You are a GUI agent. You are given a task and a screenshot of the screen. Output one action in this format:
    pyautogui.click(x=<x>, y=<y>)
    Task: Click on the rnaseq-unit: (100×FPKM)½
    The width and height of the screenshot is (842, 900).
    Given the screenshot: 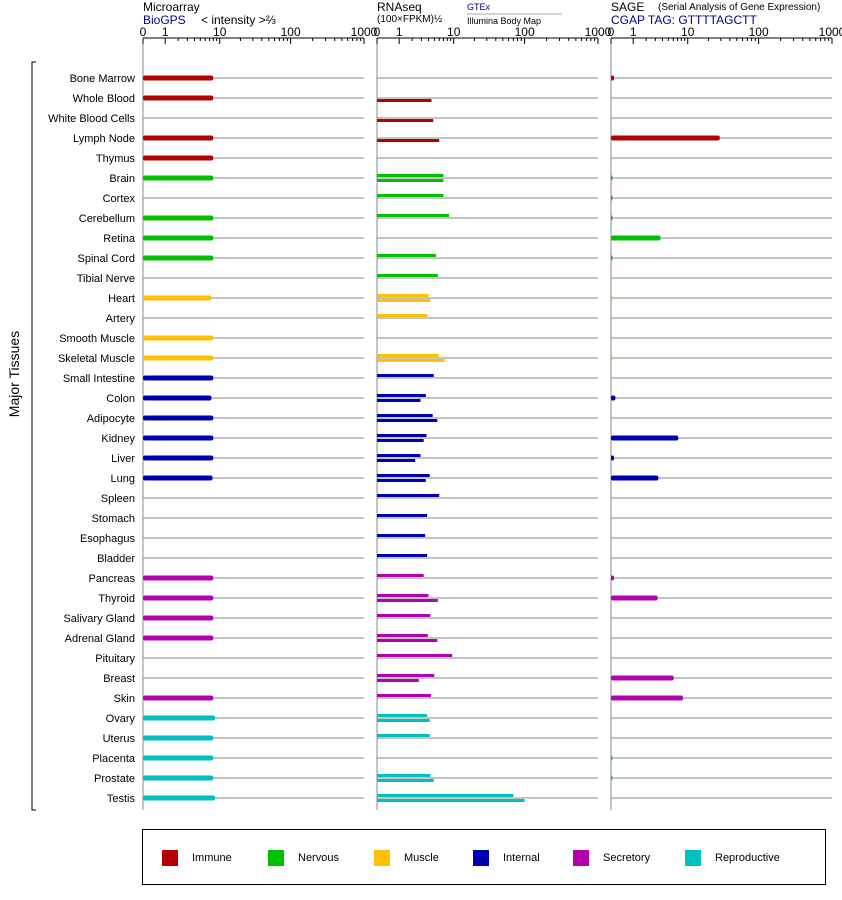 What is the action you would take?
    pyautogui.click(x=410, y=19)
    